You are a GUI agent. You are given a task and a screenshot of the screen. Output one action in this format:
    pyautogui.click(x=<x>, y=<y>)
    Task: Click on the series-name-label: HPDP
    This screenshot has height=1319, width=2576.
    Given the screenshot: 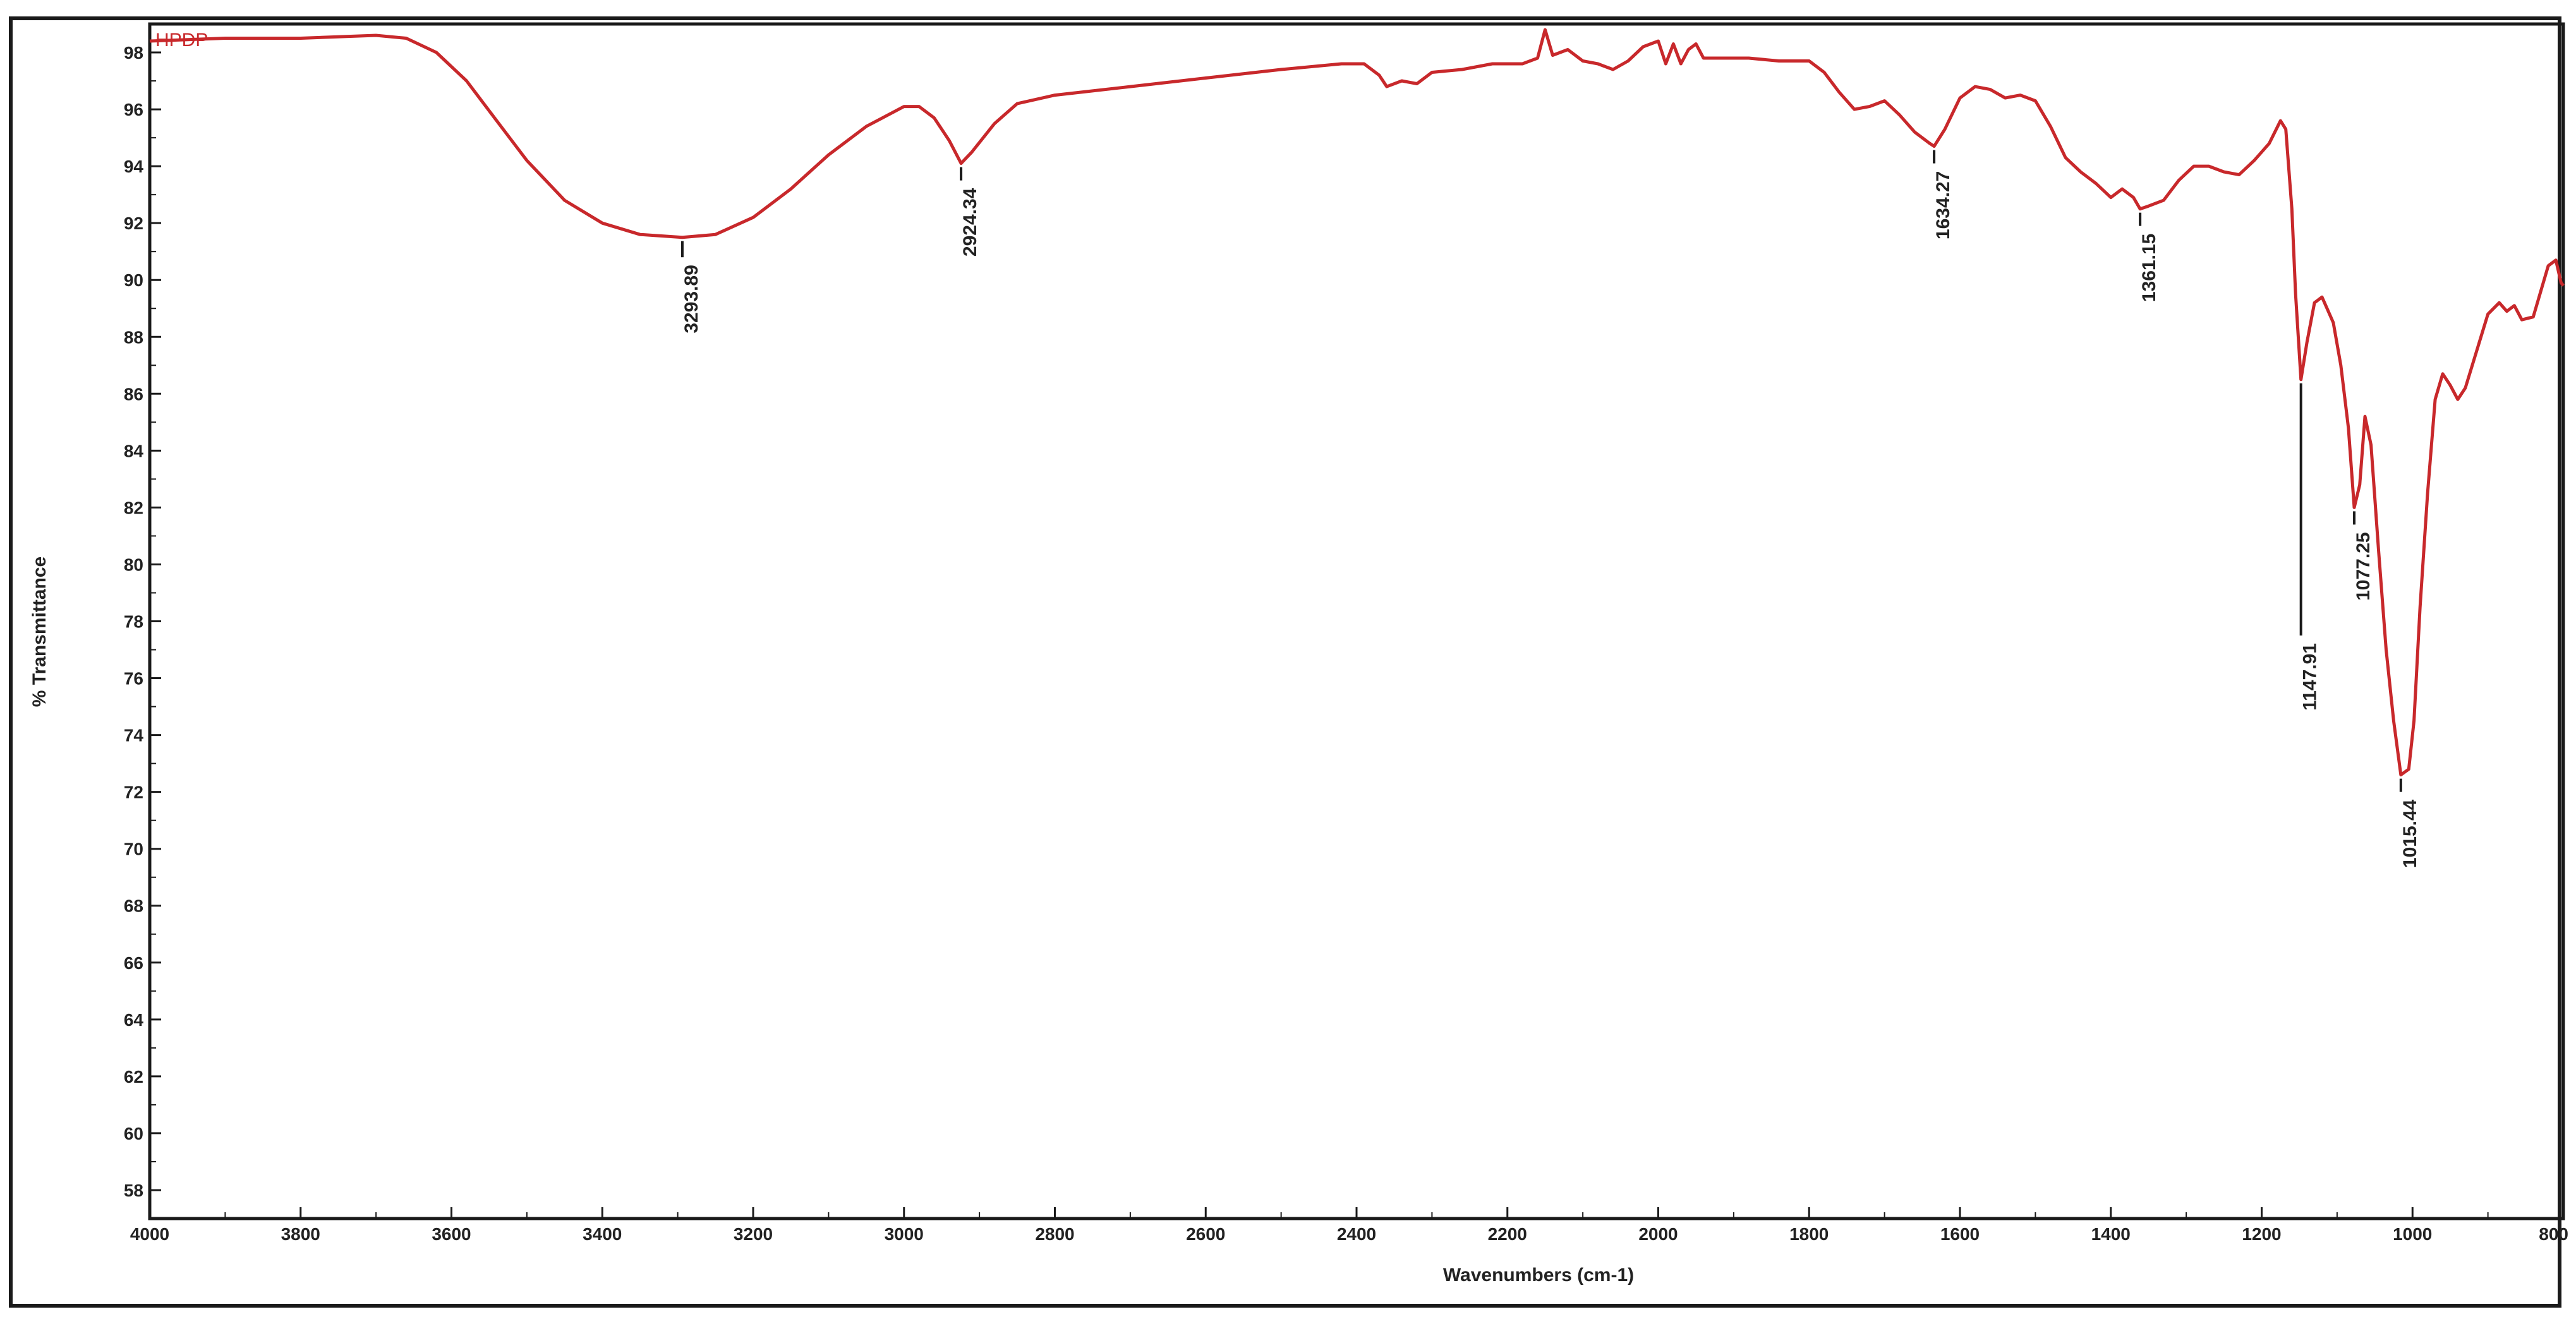 What is the action you would take?
    pyautogui.click(x=181, y=40)
    